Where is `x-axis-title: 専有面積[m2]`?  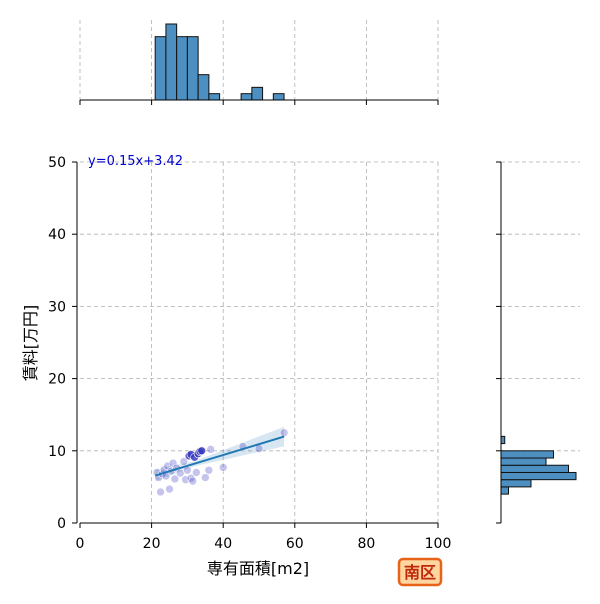 x-axis-title: 専有面積[m2] is located at coordinates (258, 568).